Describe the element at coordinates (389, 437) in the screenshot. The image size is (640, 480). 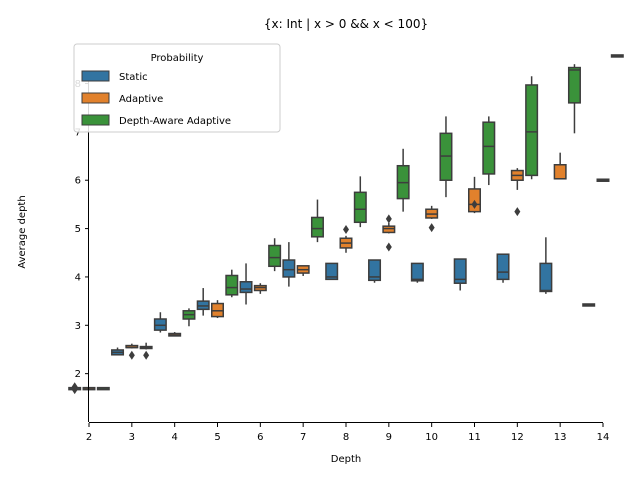
I see `x-tick-label: 9` at that location.